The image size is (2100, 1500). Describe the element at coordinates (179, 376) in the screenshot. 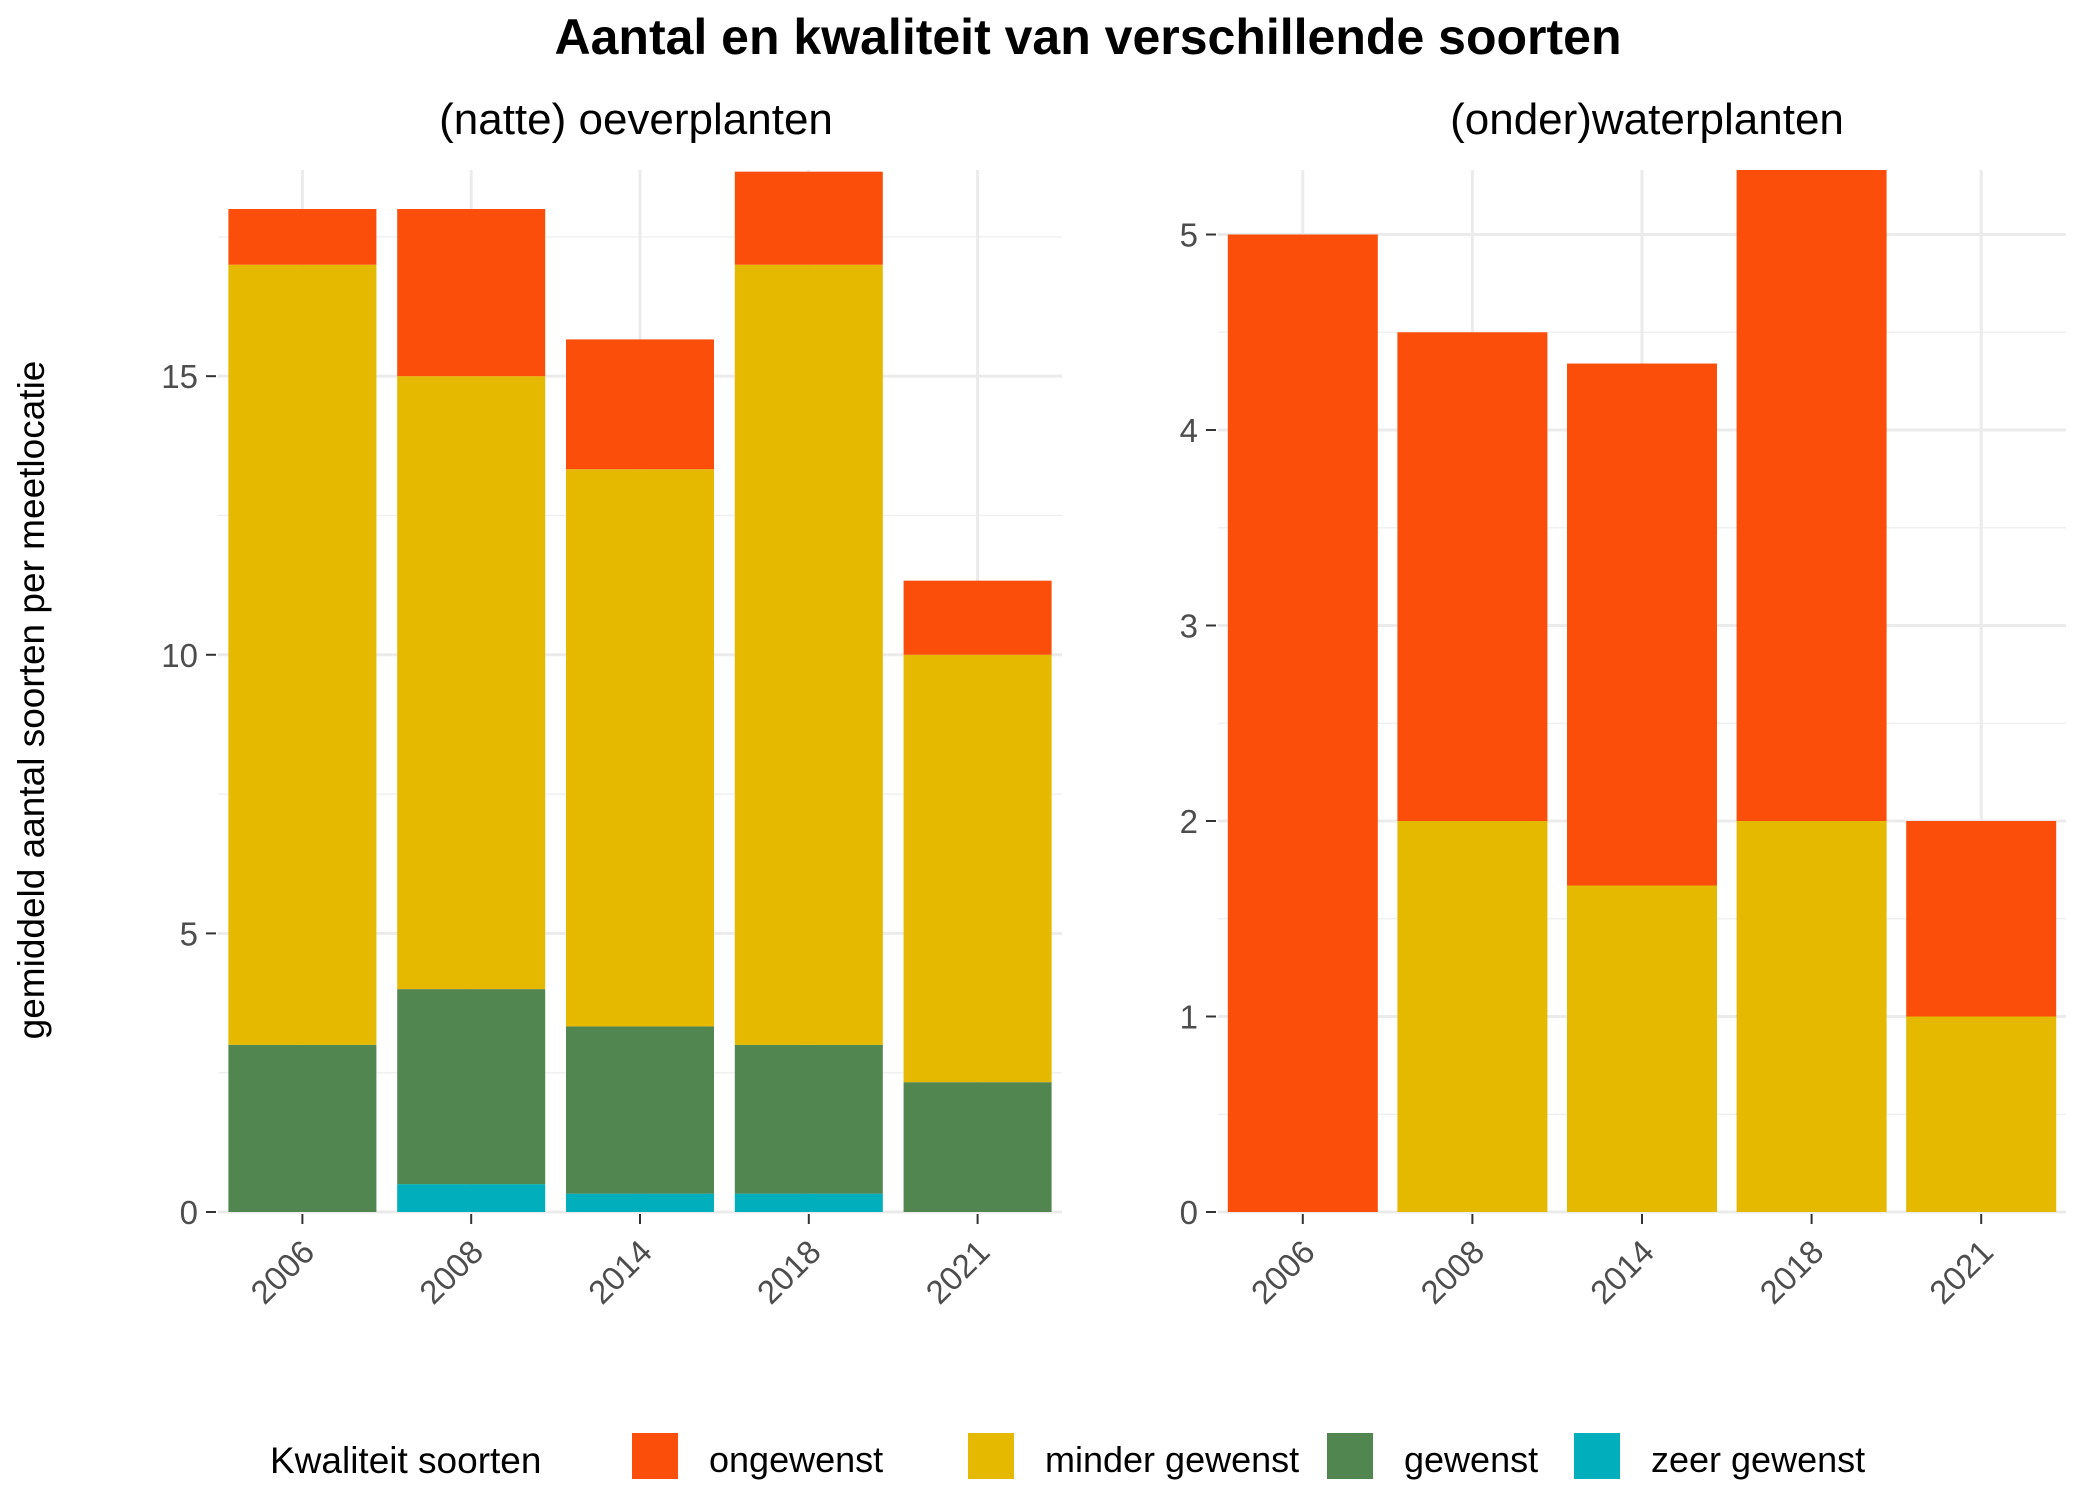

I see `y-tick-label: 15` at that location.